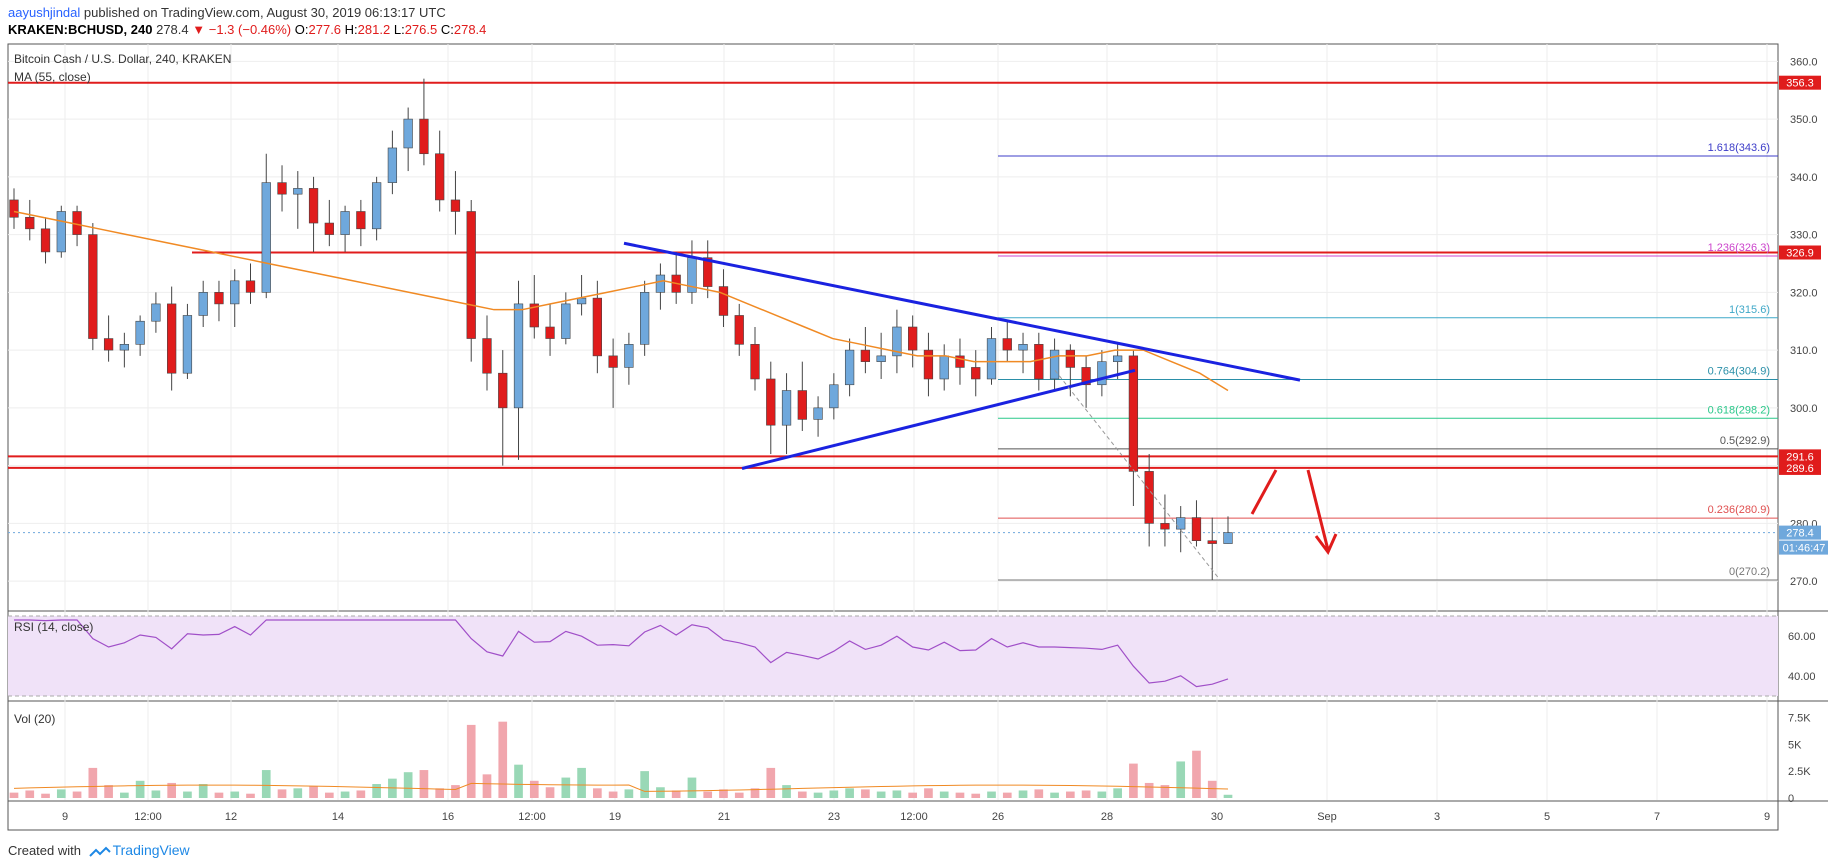 The width and height of the screenshot is (1828, 868). I want to click on high-label: H:, so click(351, 29).